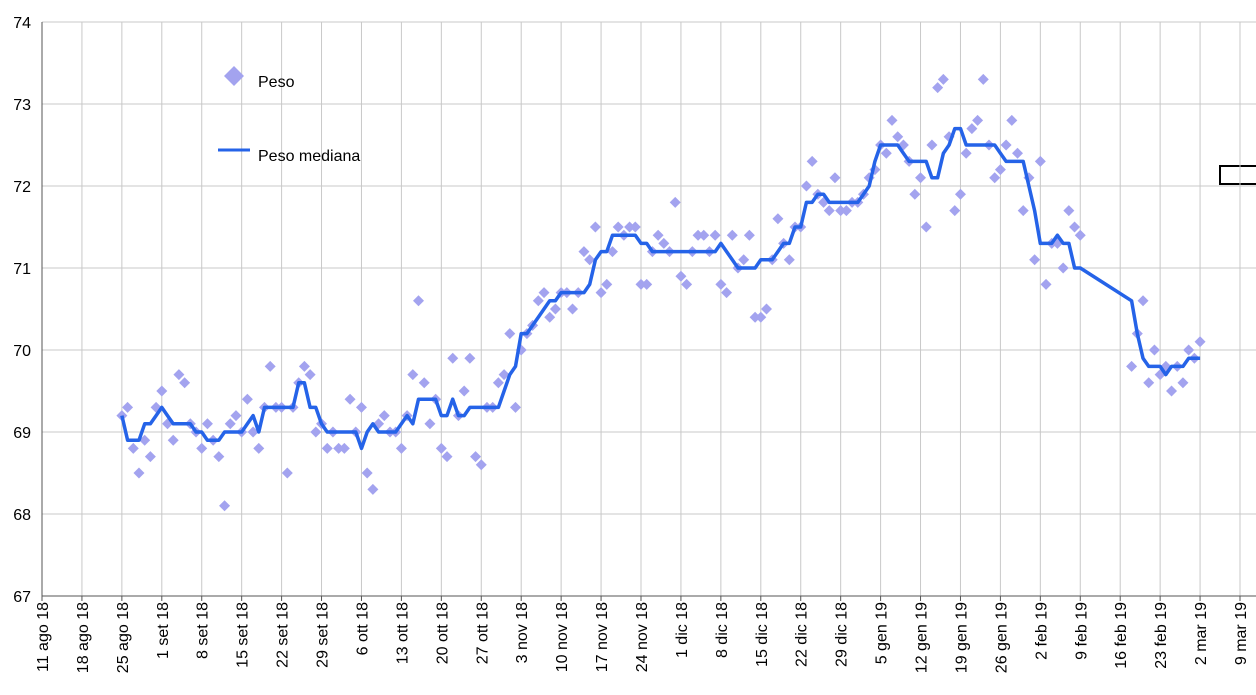 This screenshot has height=695, width=1256. I want to click on x-tick-label: 15 set 18, so click(243, 635).